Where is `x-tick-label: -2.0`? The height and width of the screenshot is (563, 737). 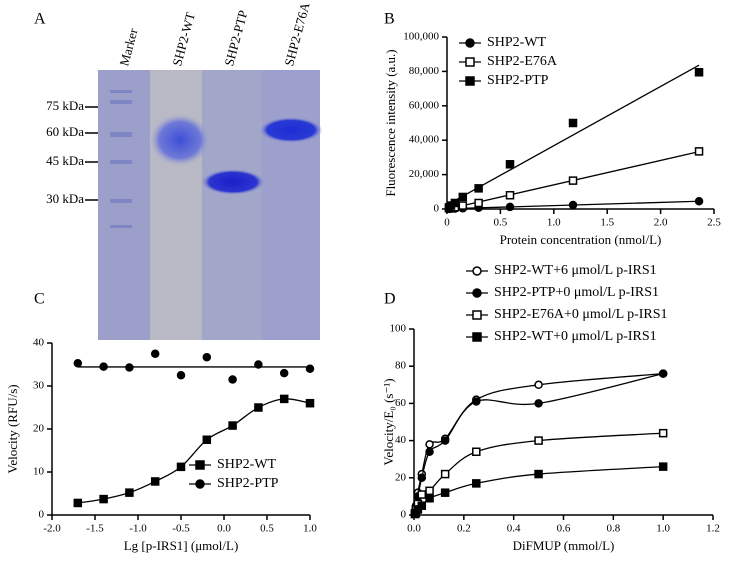 x-tick-label: -2.0 is located at coordinates (52, 529).